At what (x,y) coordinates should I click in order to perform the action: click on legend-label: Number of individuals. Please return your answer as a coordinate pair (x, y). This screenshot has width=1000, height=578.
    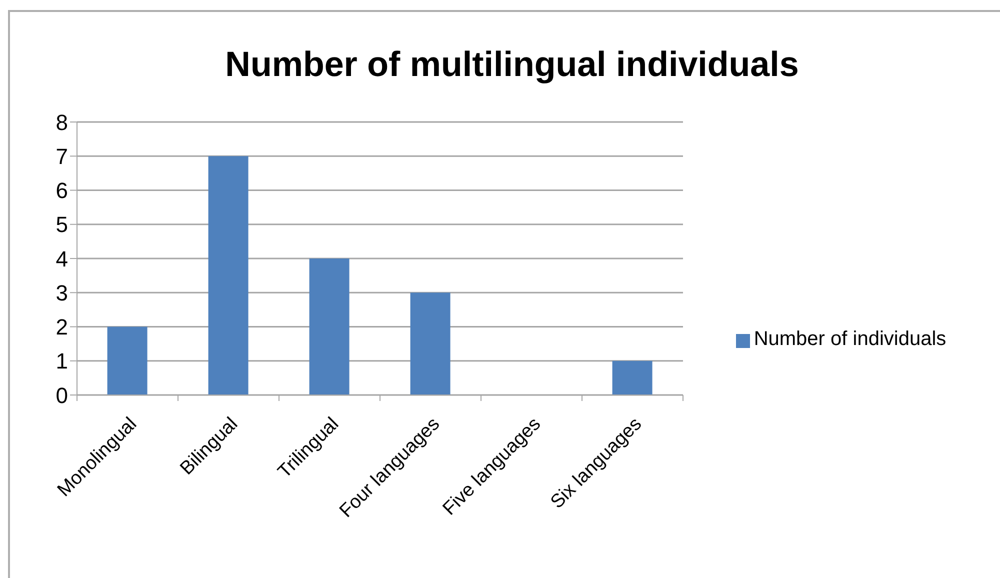
    Looking at the image, I should click on (850, 339).